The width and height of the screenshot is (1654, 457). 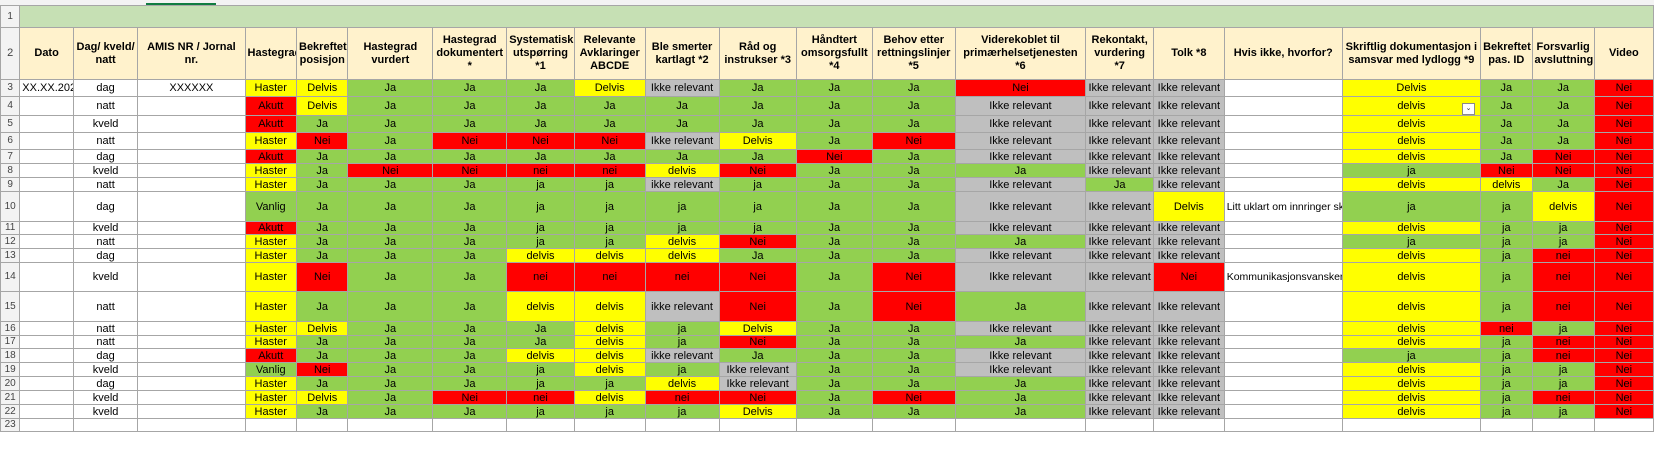 What do you see at coordinates (10, 184) in the screenshot?
I see `row-number: 9` at bounding box center [10, 184].